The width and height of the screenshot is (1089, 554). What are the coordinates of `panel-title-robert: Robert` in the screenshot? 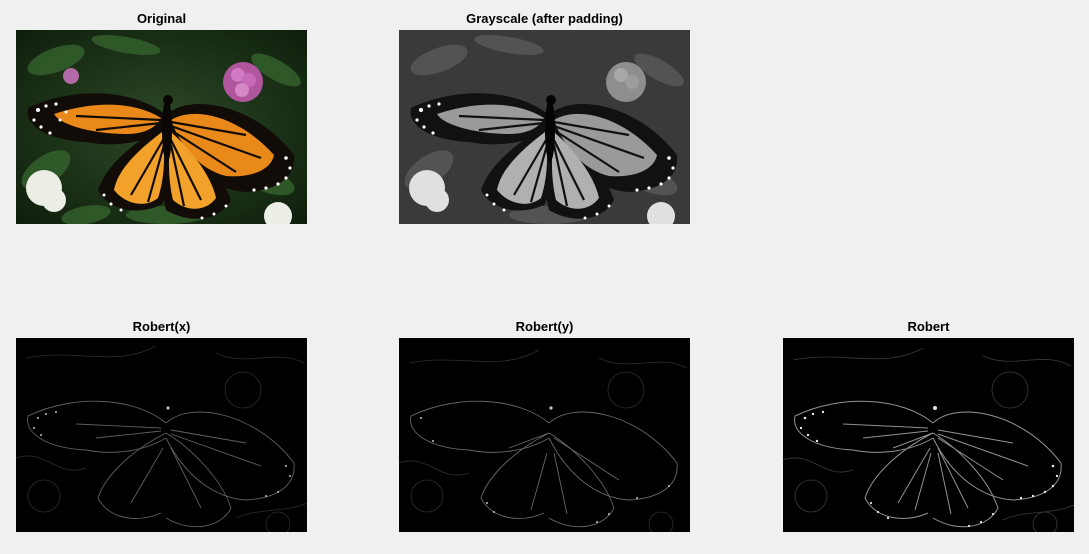 It's located at (928, 326).